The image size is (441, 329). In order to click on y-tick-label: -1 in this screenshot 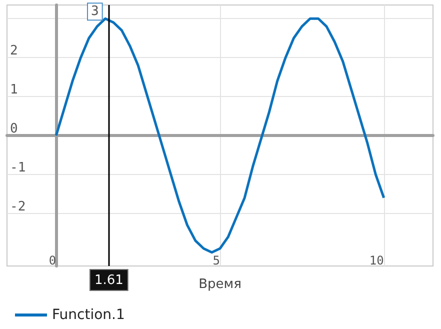, I will do `click(18, 168)`.